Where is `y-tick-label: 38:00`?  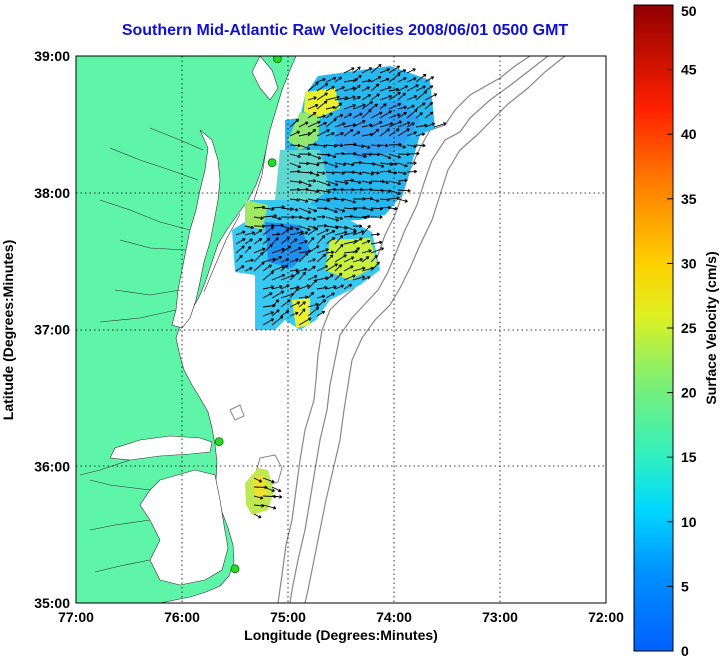 y-tick-label: 38:00 is located at coordinates (52, 193).